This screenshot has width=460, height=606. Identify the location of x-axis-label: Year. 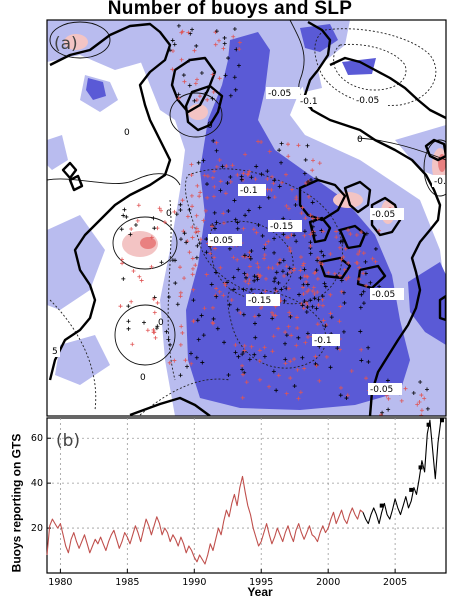
(260, 592).